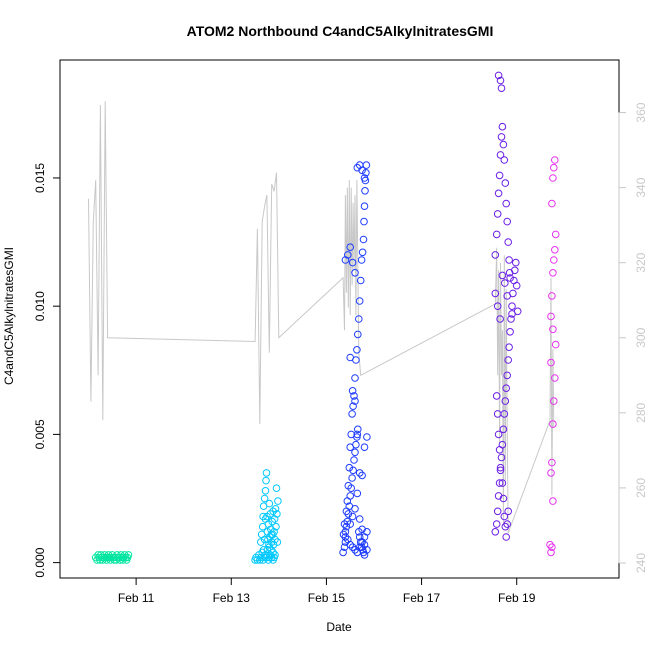  Describe the element at coordinates (327, 591) in the screenshot. I see `x-axis: Feb 11 Feb 13 Feb 15 Feb 17 Feb 19` at that location.